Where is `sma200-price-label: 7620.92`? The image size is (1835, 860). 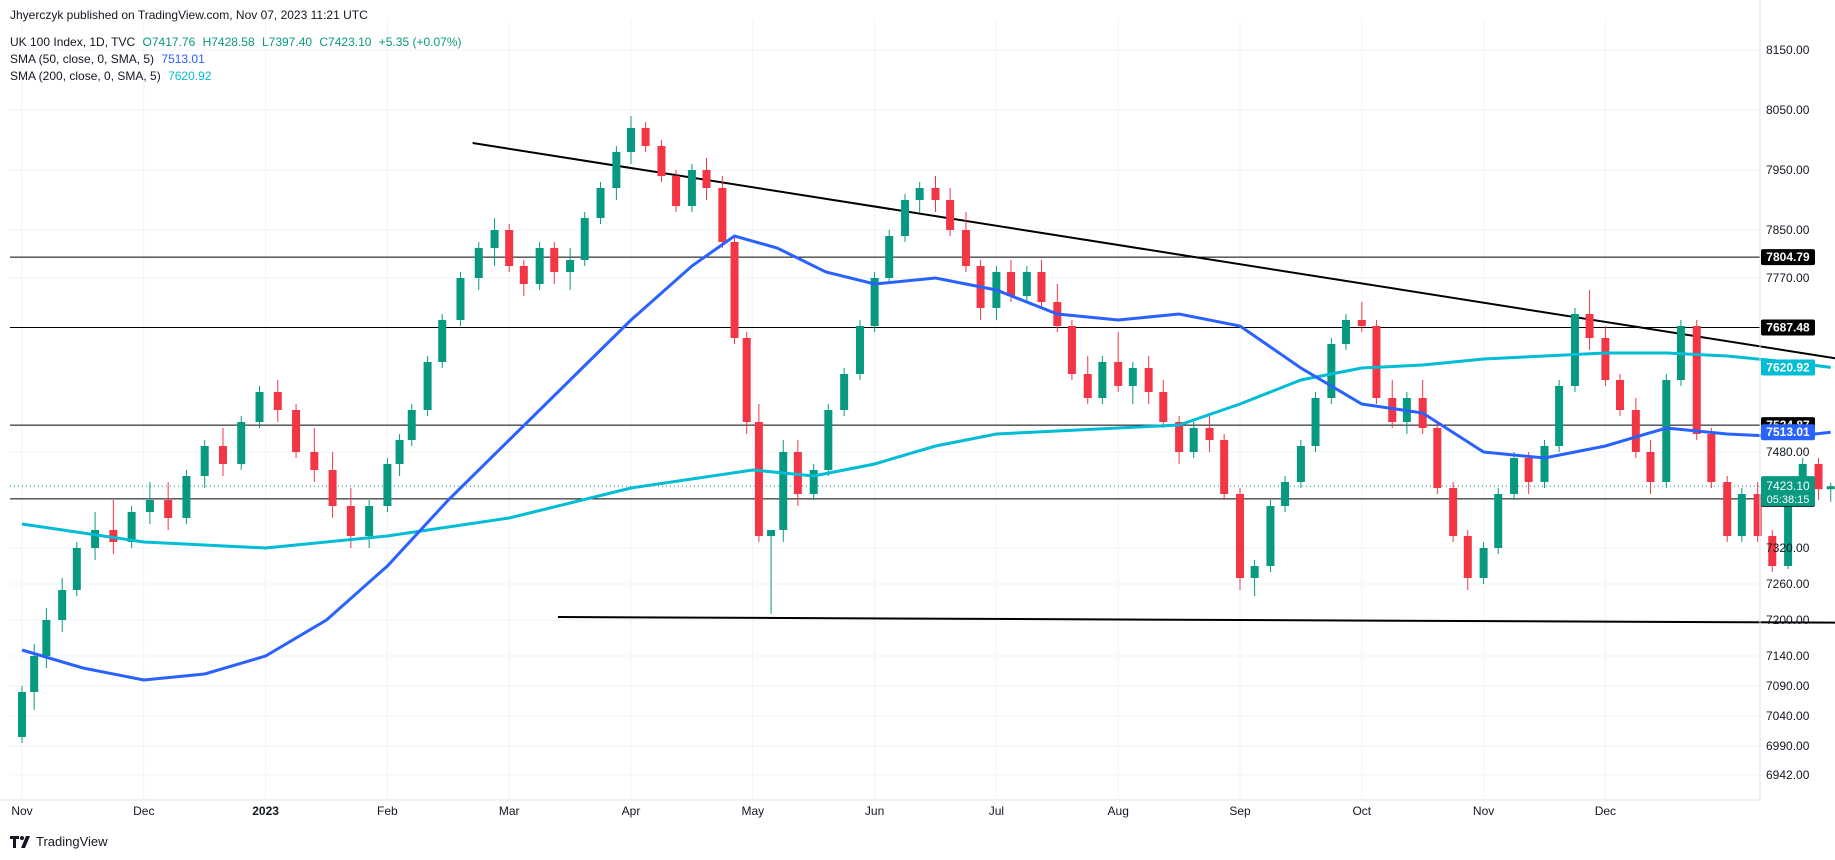 sma200-price-label: 7620.92 is located at coordinates (1788, 367).